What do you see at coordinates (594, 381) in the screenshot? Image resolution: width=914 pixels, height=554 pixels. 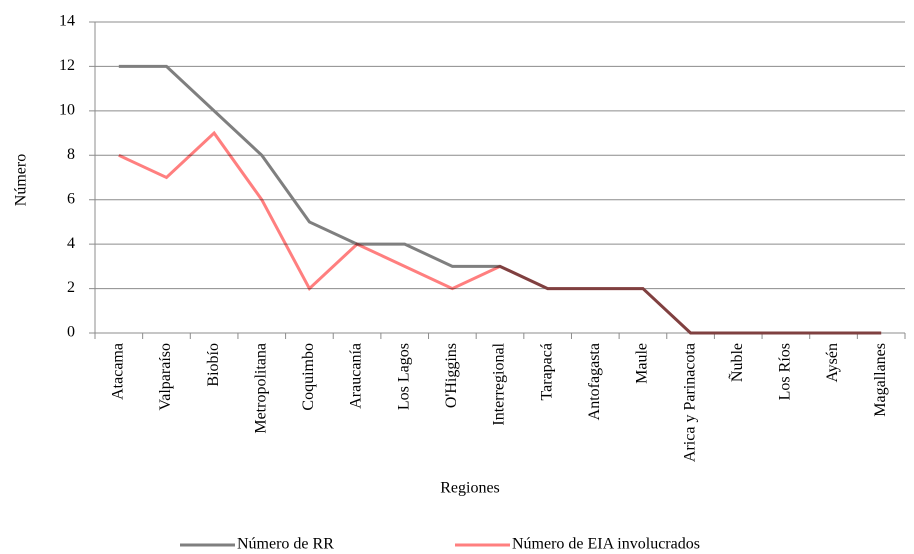 I see `x-tick-label: Antofagasta` at bounding box center [594, 381].